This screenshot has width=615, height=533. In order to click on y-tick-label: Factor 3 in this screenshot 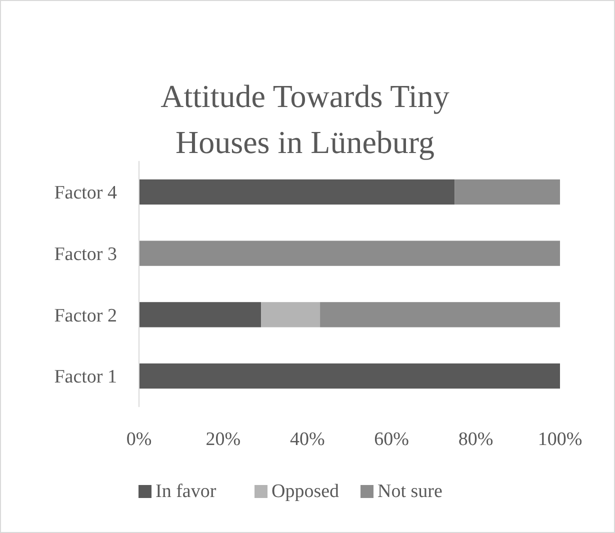, I will do `click(85, 254)`.